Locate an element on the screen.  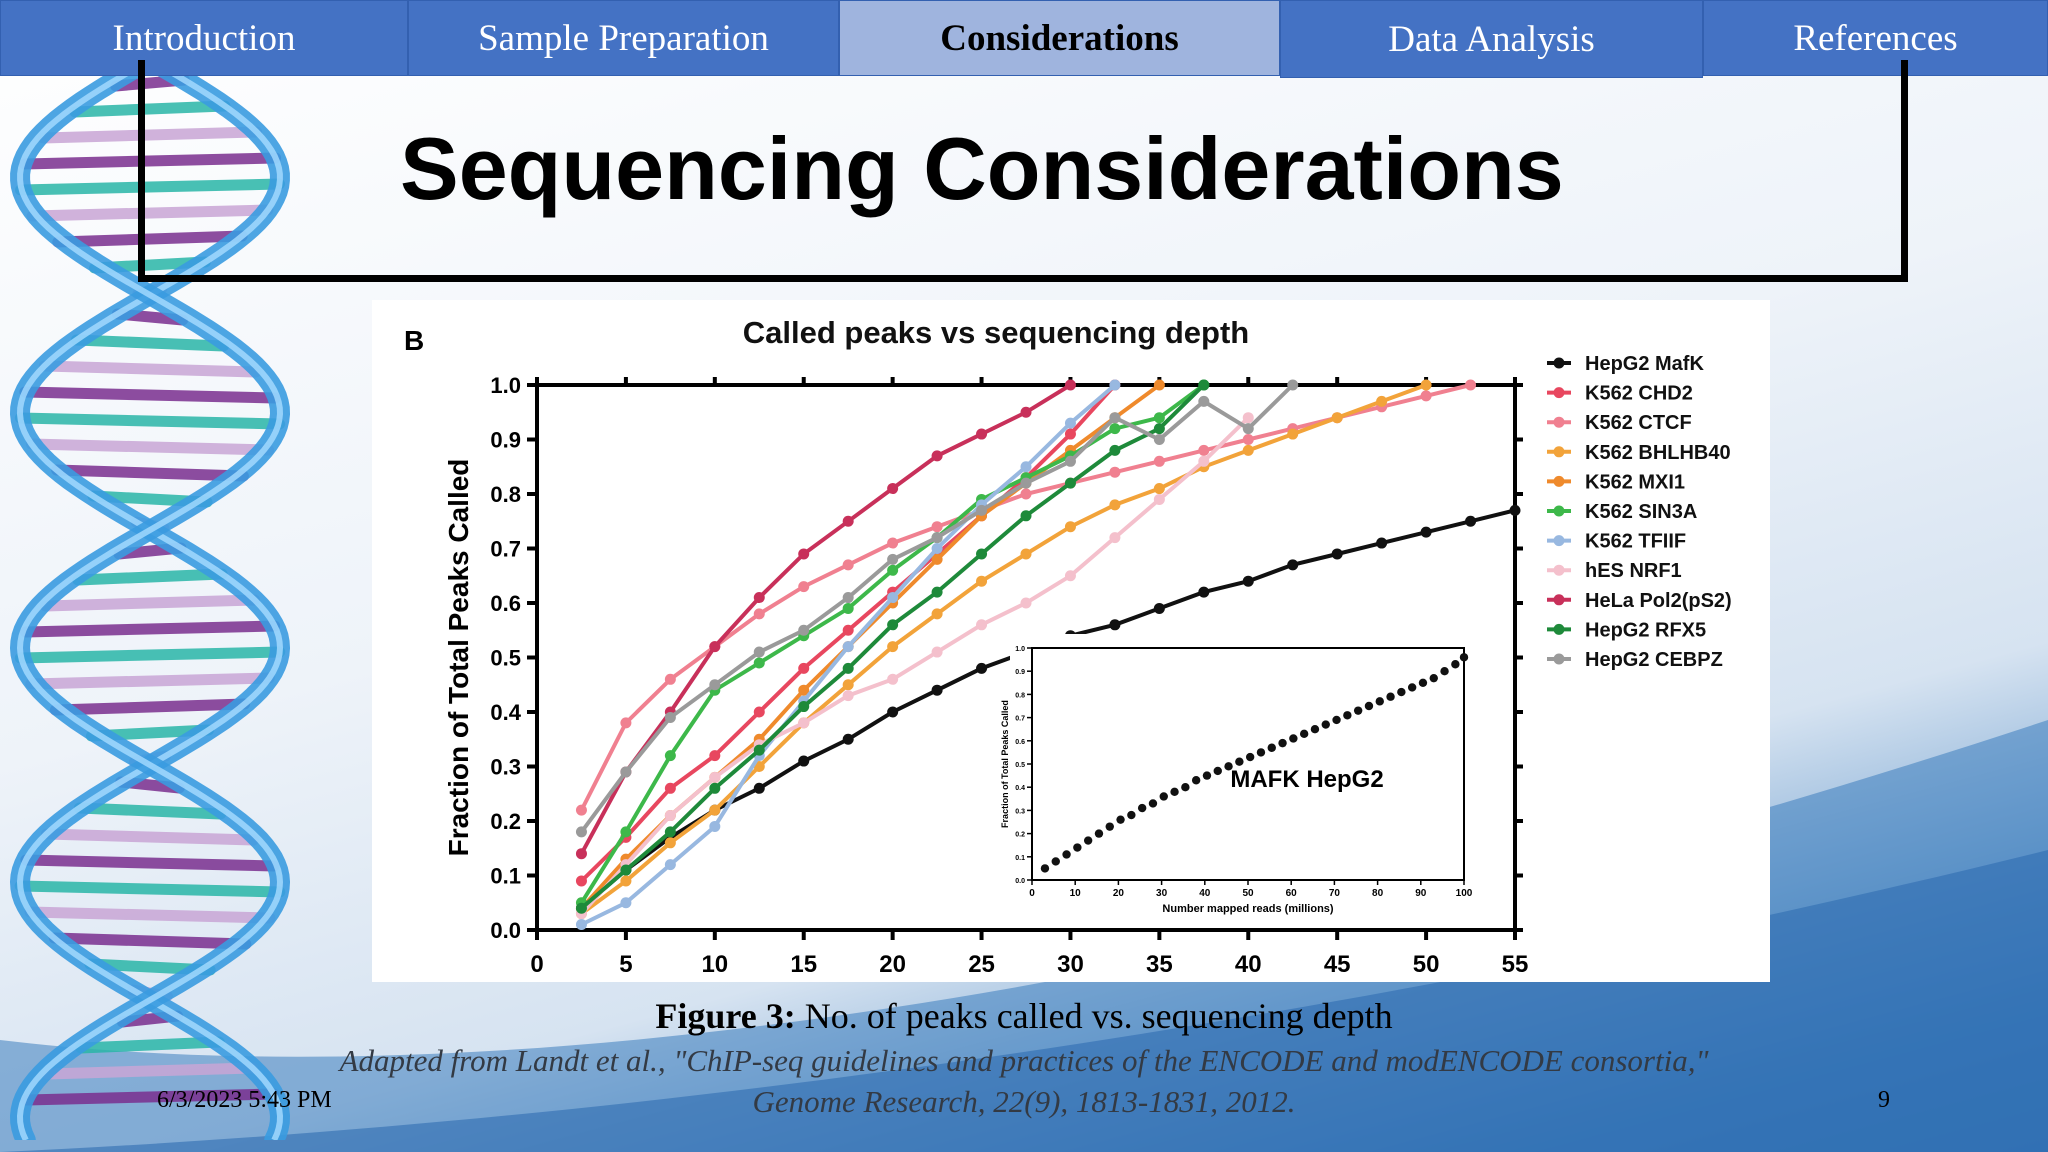
tab-sample-preparation: Sample Preparation is located at coordinates (623, 38).